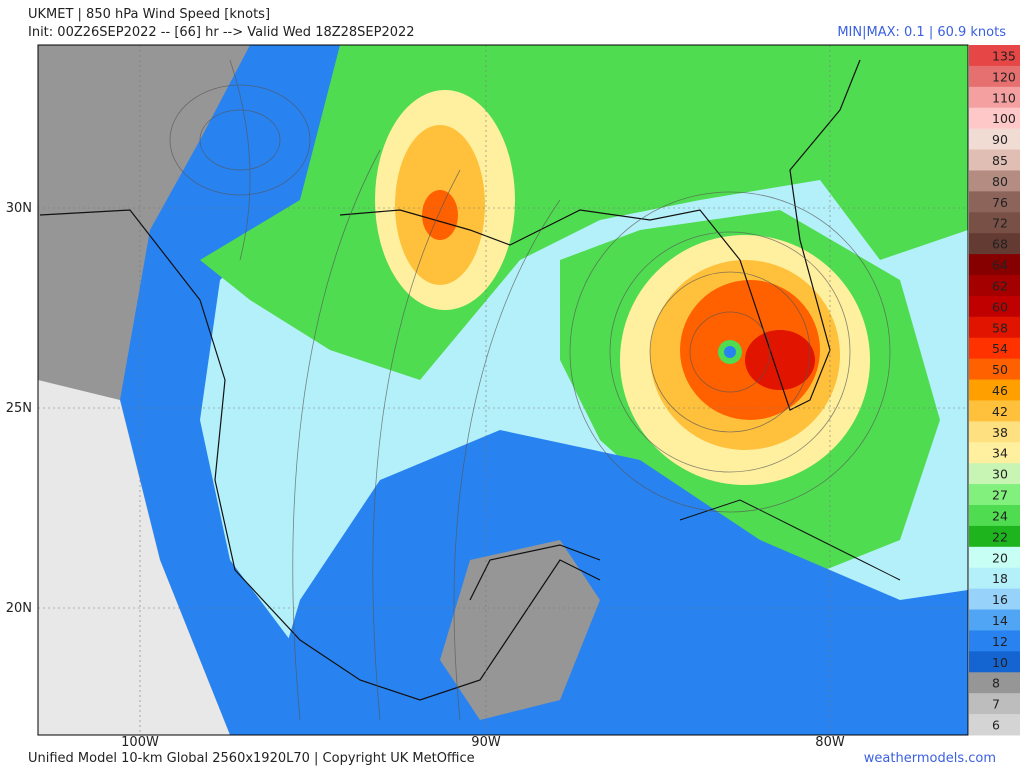  What do you see at coordinates (1000, 578) in the screenshot?
I see `colorbar-label: 18` at bounding box center [1000, 578].